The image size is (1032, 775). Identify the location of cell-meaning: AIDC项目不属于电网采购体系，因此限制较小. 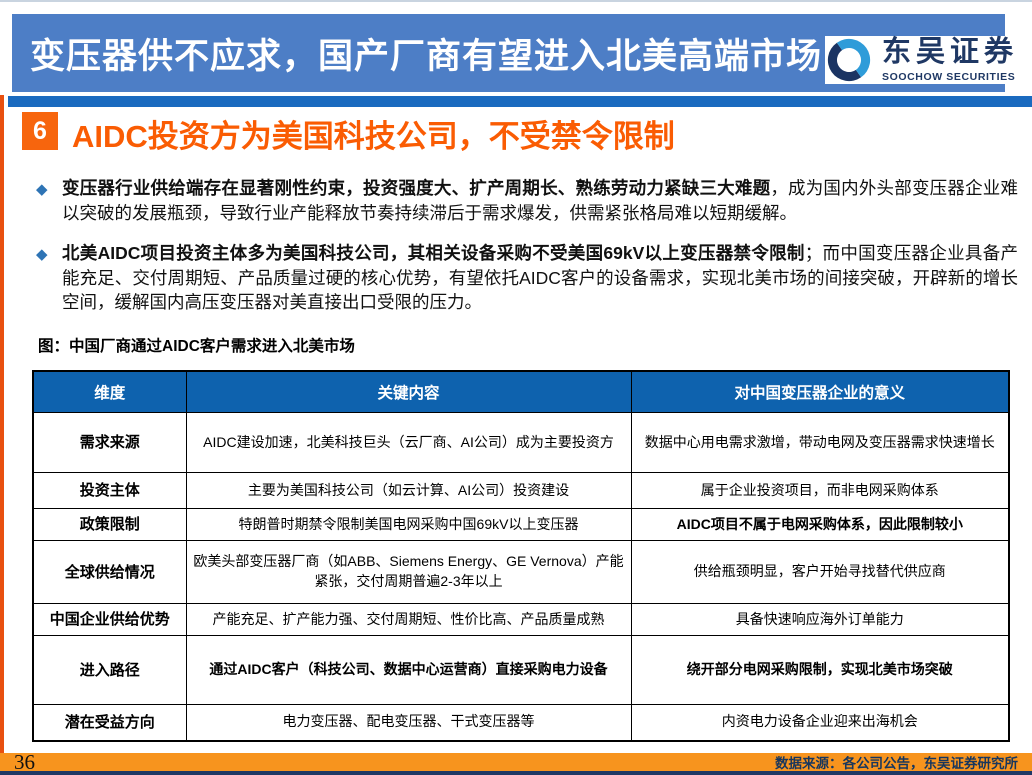
(820, 524).